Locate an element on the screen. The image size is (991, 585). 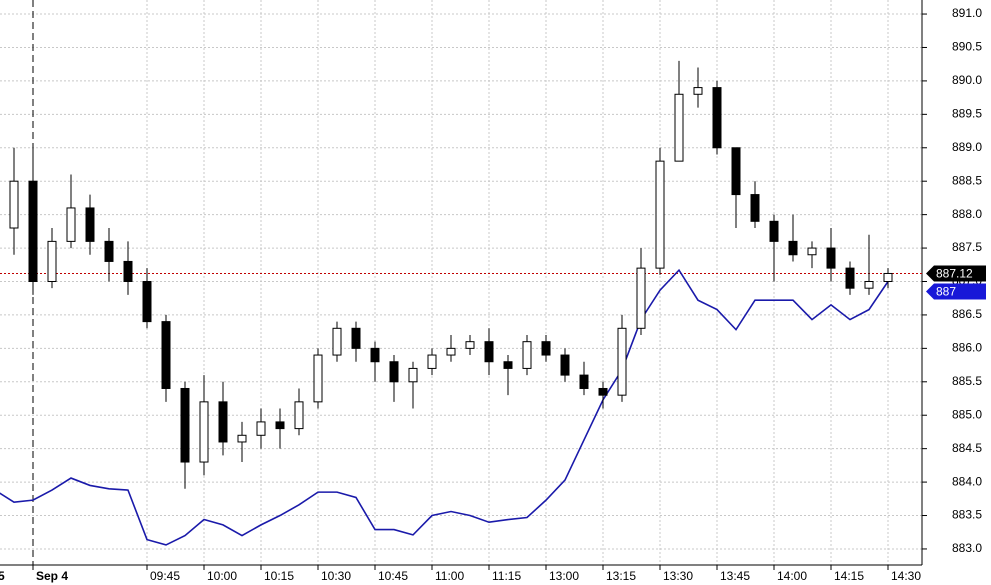
last-price-tag-label: 887.12 is located at coordinates (954, 274).